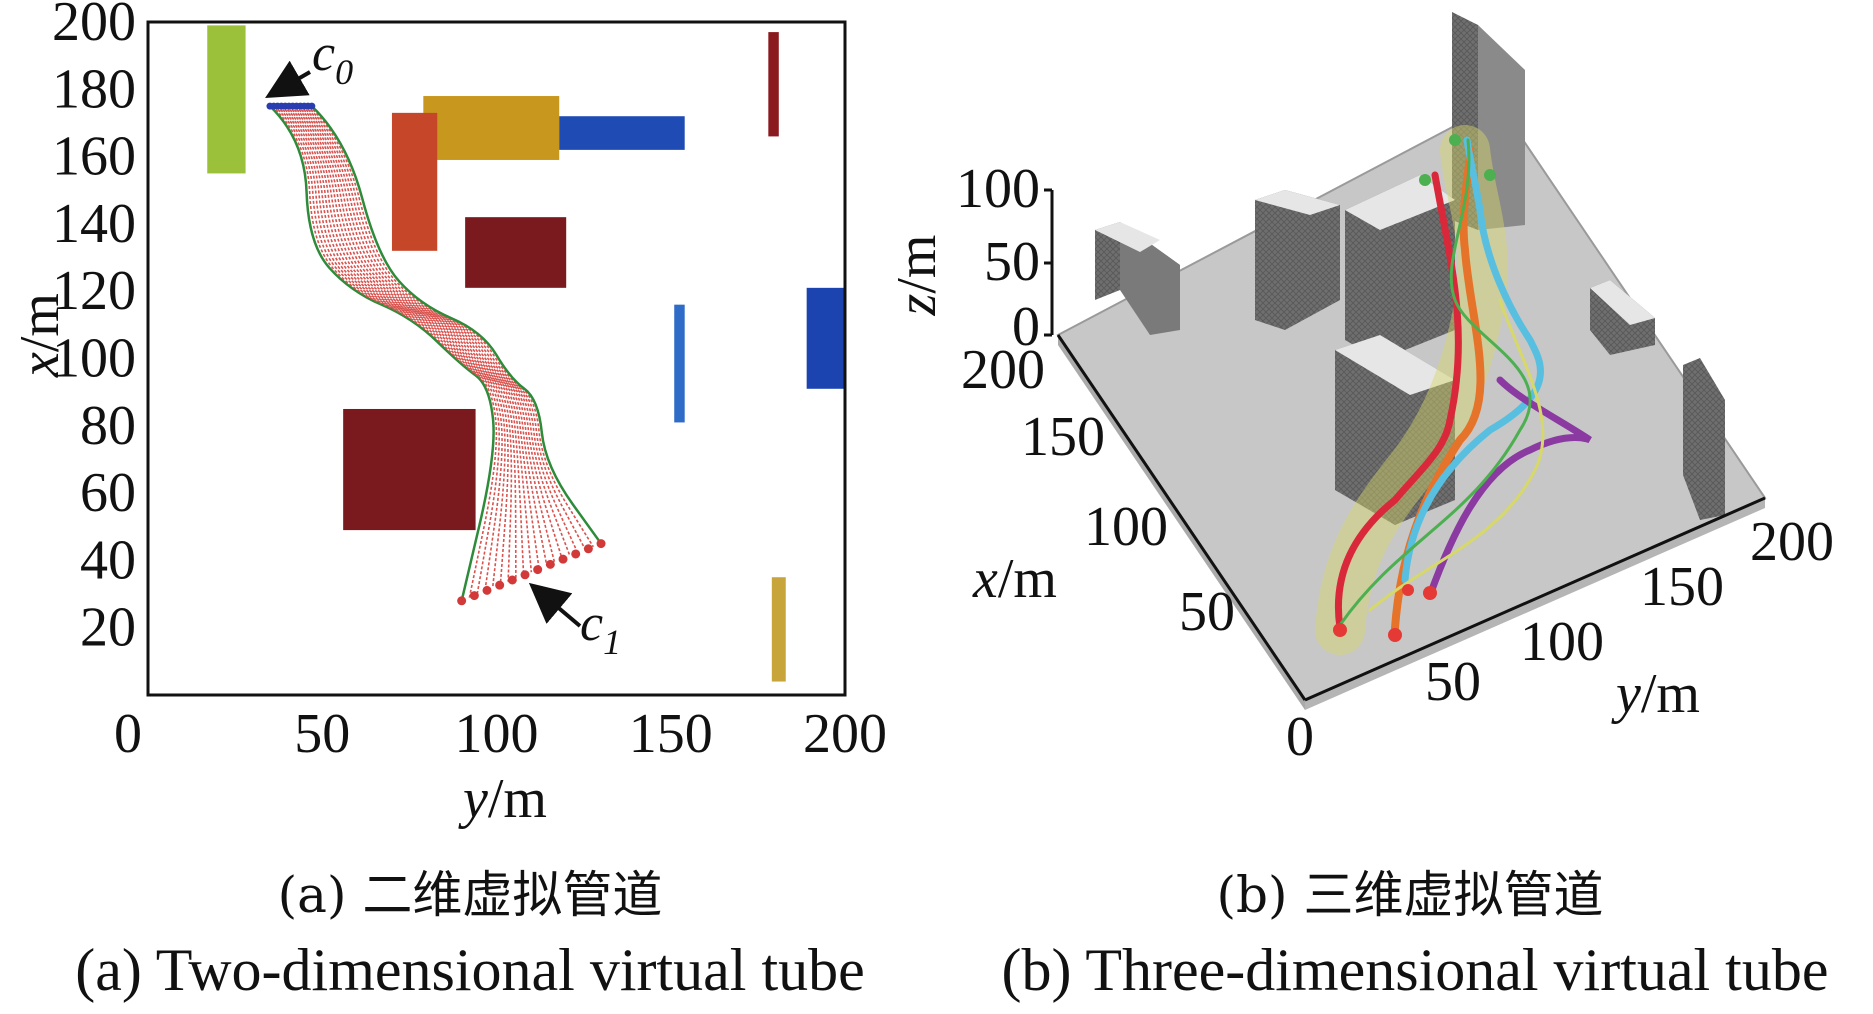 The width and height of the screenshot is (1873, 1014). I want to click on y-tick-label: 20, so click(108, 628).